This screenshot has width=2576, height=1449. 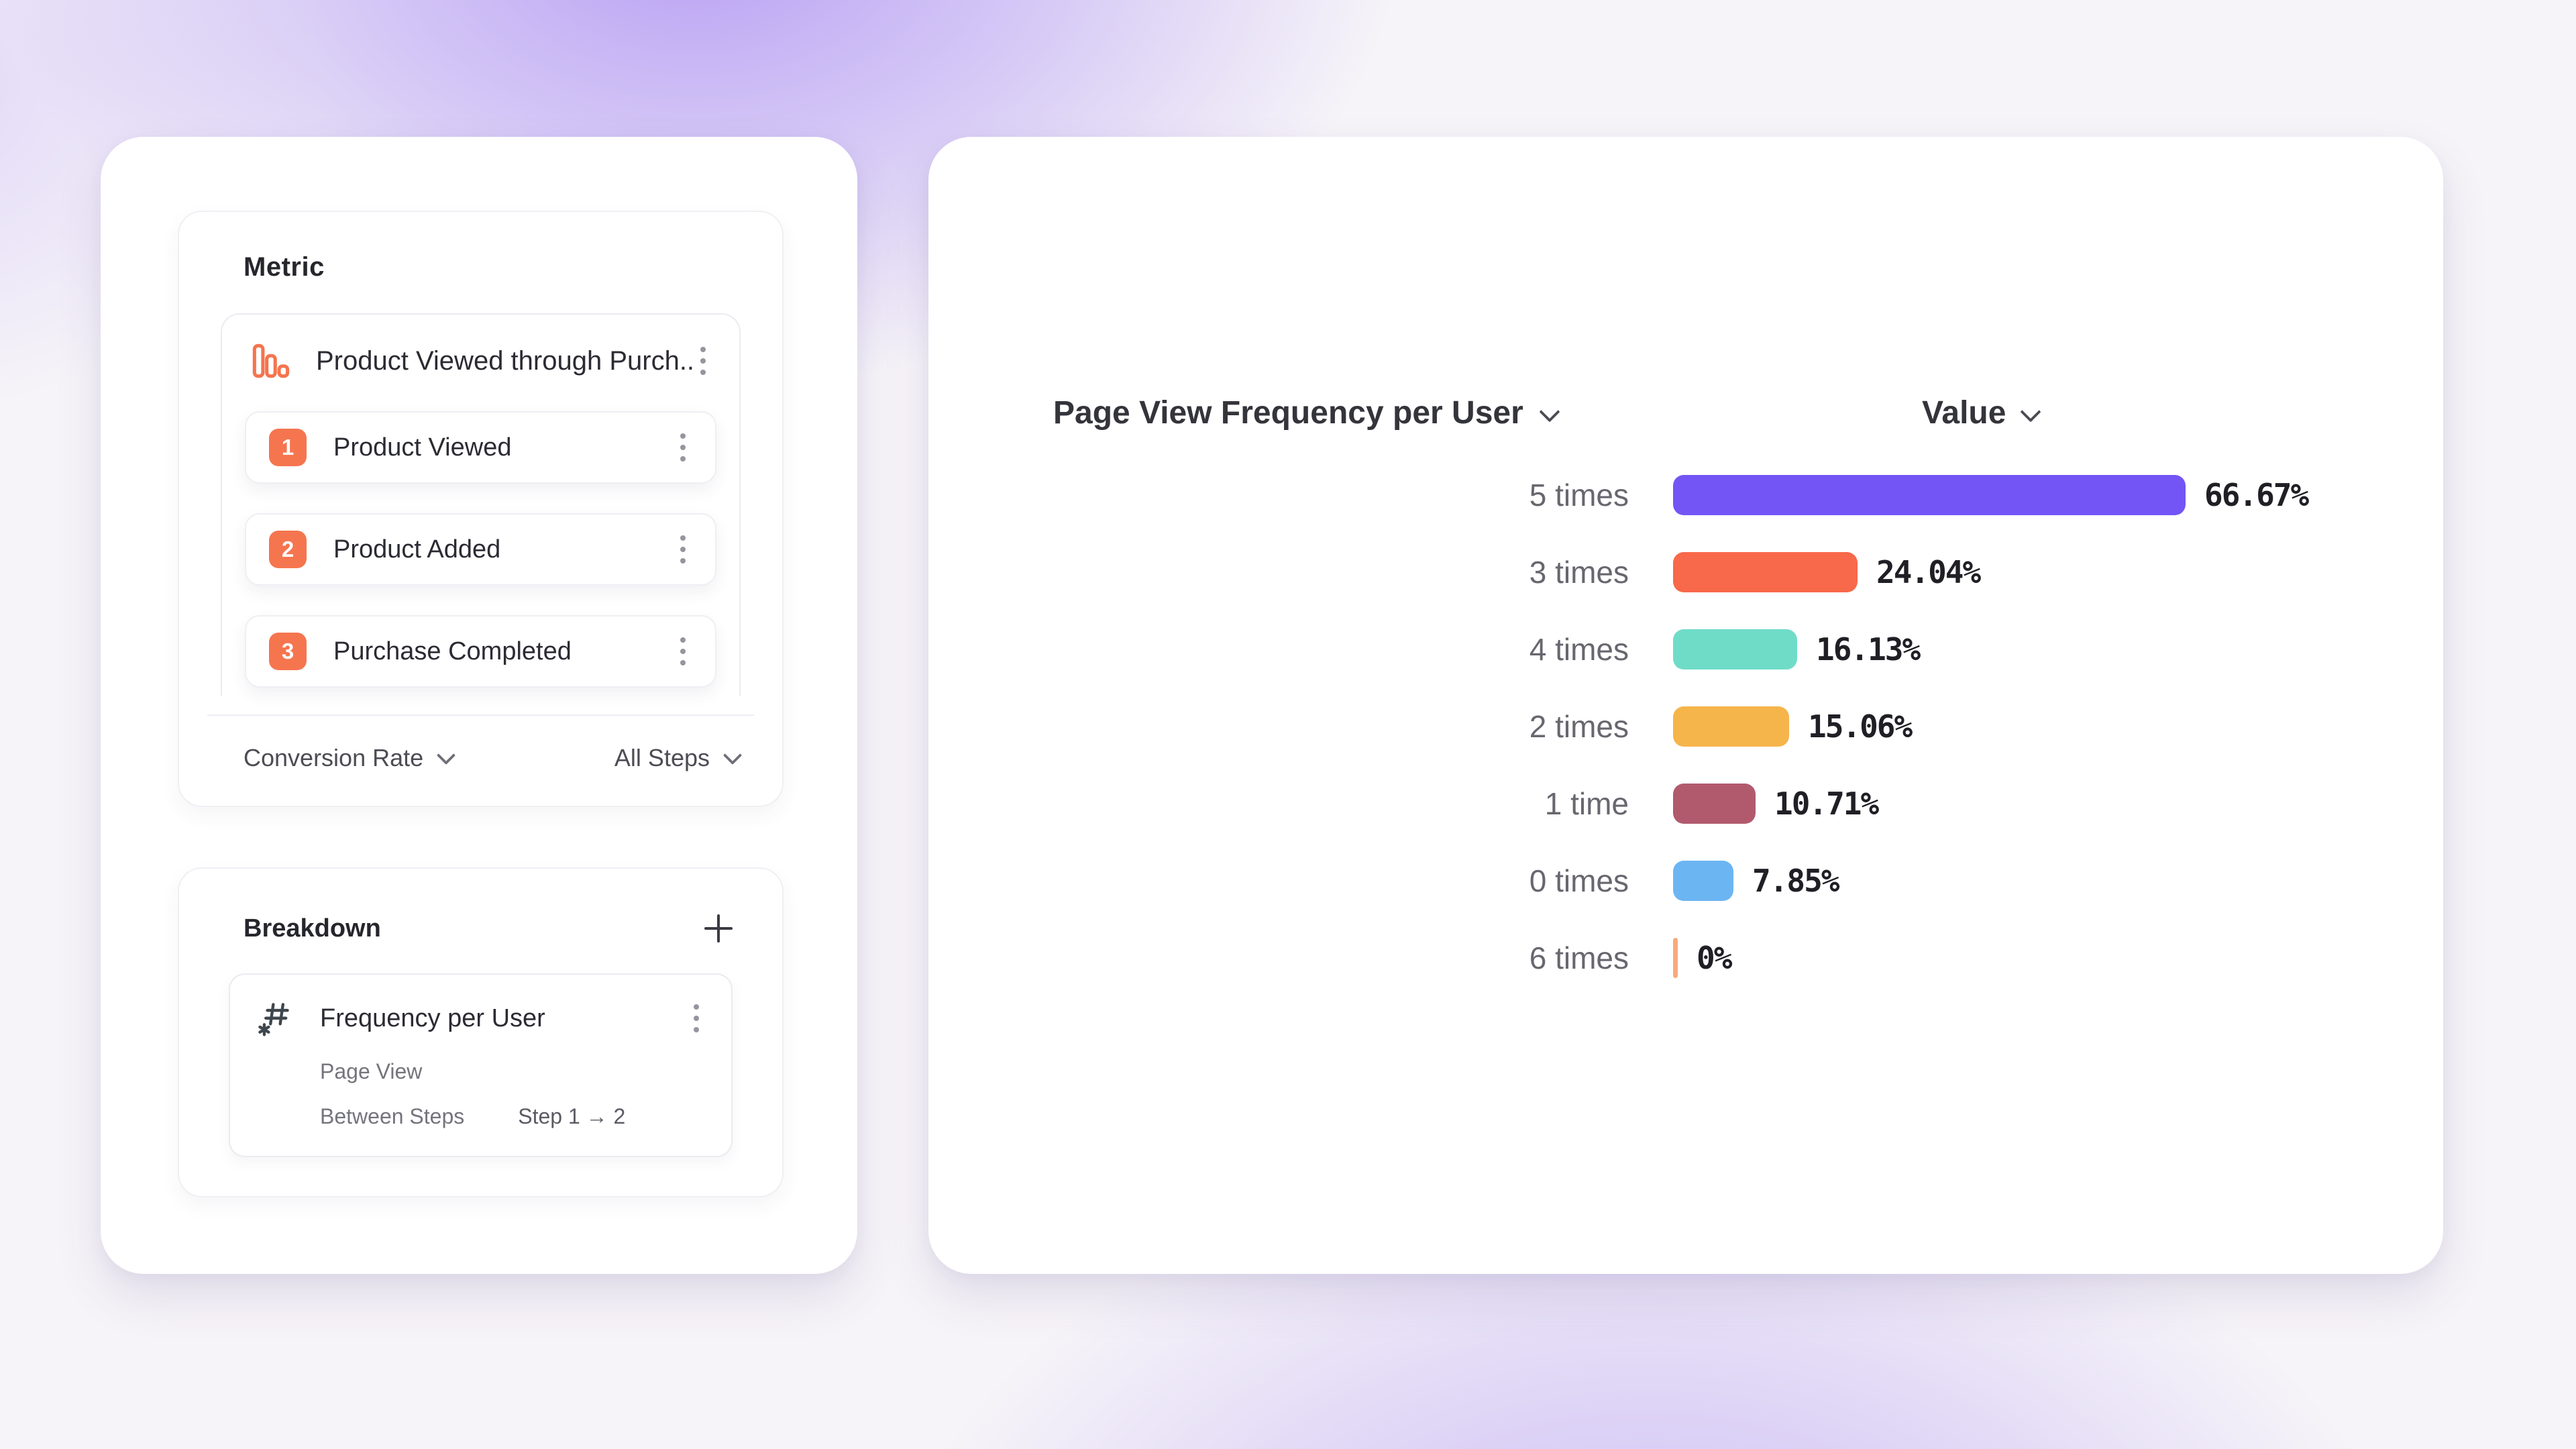 What do you see at coordinates (432, 1018) in the screenshot?
I see `breakdown-item-title: Frequency per User` at bounding box center [432, 1018].